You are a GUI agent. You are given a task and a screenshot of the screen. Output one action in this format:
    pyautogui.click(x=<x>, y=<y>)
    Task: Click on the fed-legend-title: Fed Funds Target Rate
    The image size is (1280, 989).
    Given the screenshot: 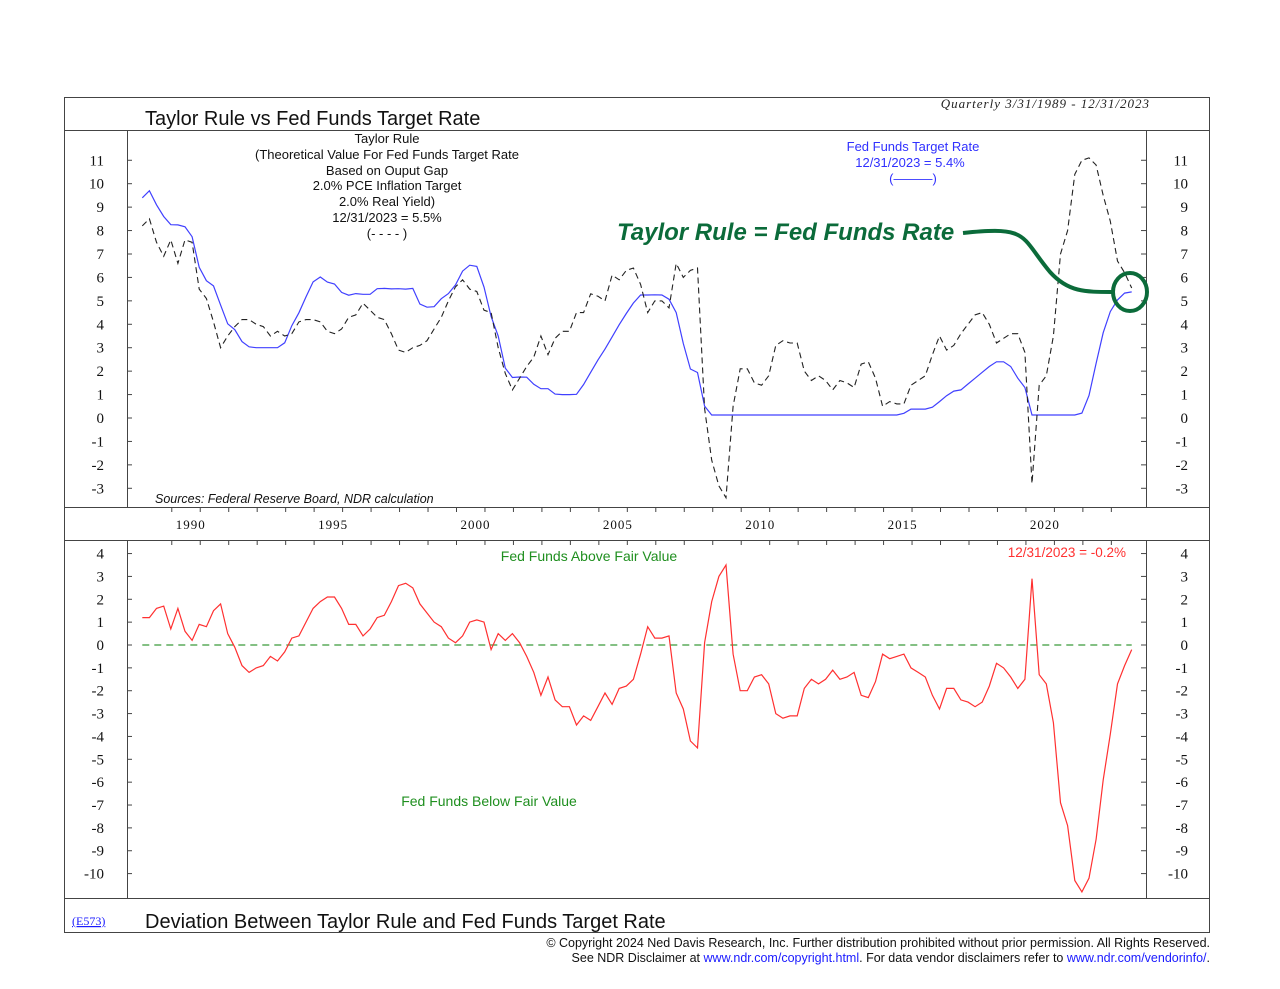 What is the action you would take?
    pyautogui.click(x=913, y=146)
    